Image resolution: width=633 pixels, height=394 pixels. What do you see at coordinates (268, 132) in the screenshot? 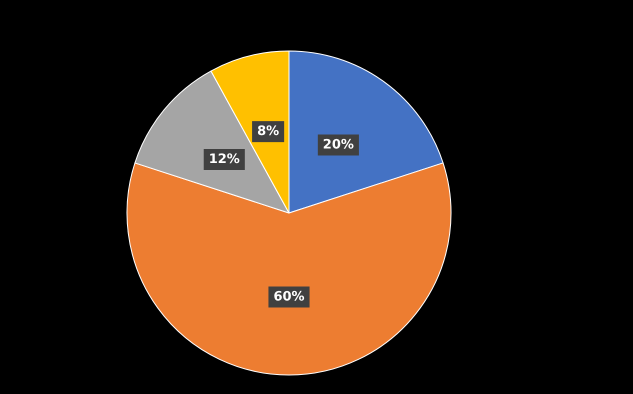
I see `data-label: 8%` at bounding box center [268, 132].